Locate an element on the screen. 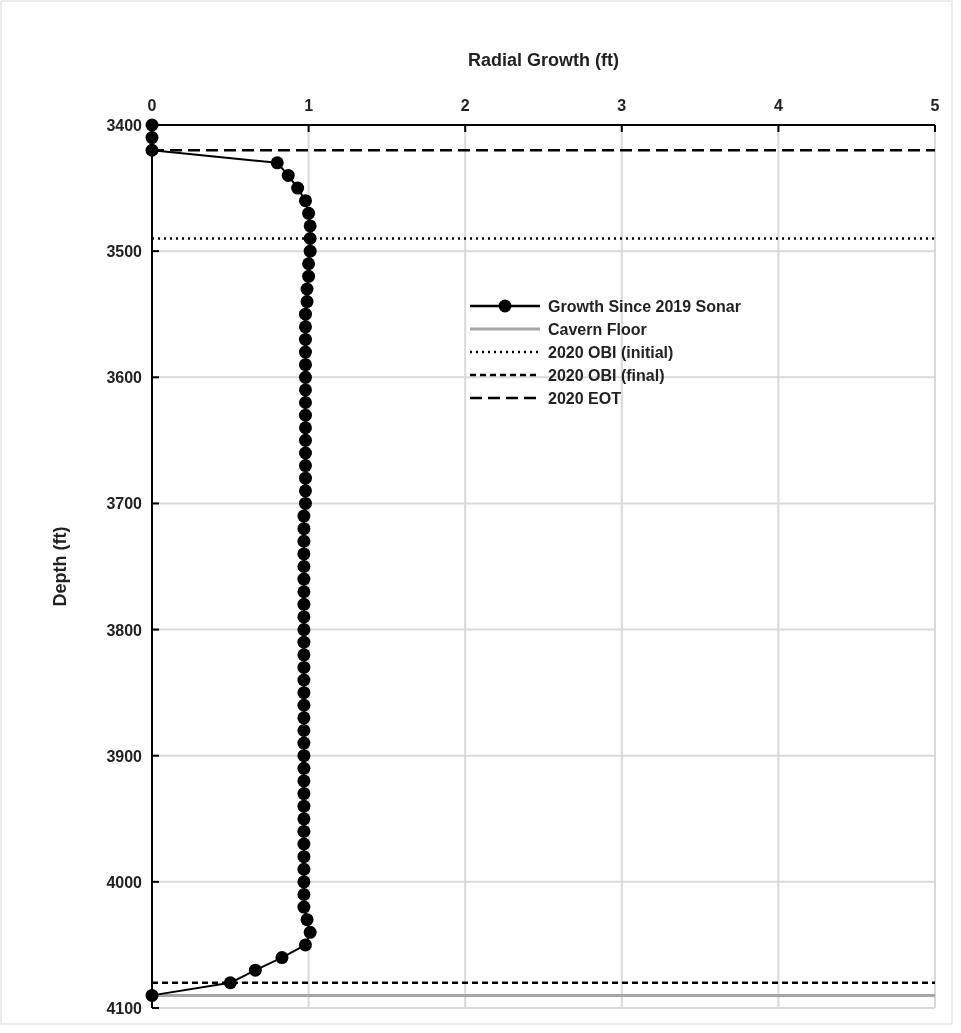  legend-label: 2020 OBI (final) is located at coordinates (606, 375).